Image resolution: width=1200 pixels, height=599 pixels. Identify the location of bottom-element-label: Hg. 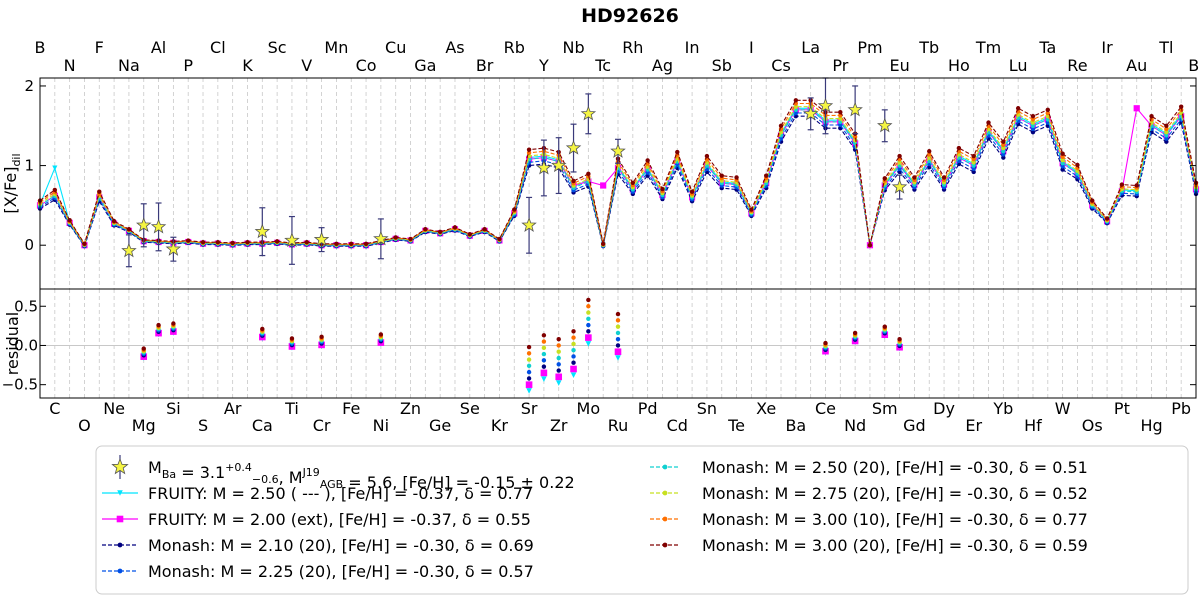
(1151, 425).